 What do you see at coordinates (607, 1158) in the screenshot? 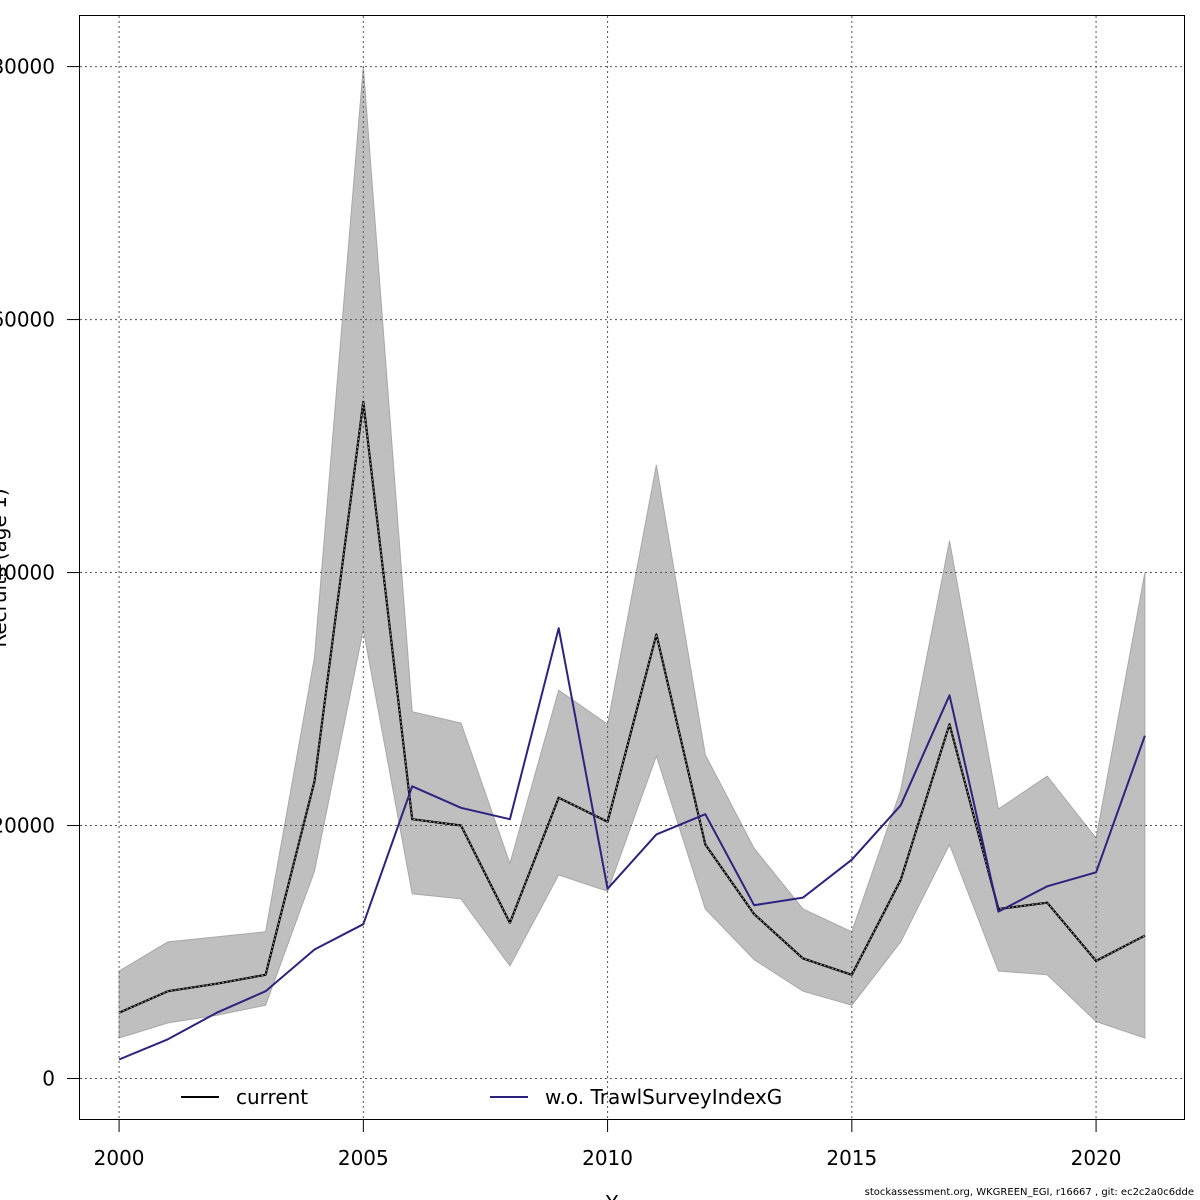
I see `x-tick-label: 2010` at bounding box center [607, 1158].